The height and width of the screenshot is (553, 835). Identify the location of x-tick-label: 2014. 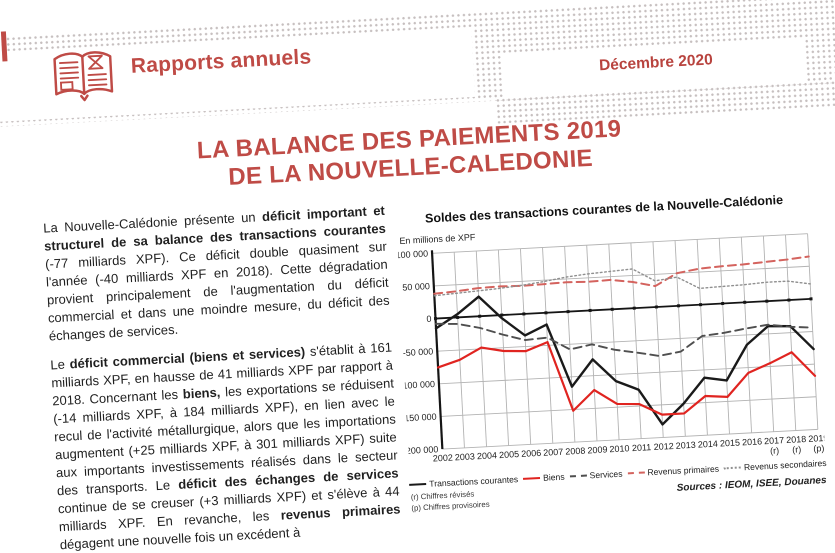
(708, 444).